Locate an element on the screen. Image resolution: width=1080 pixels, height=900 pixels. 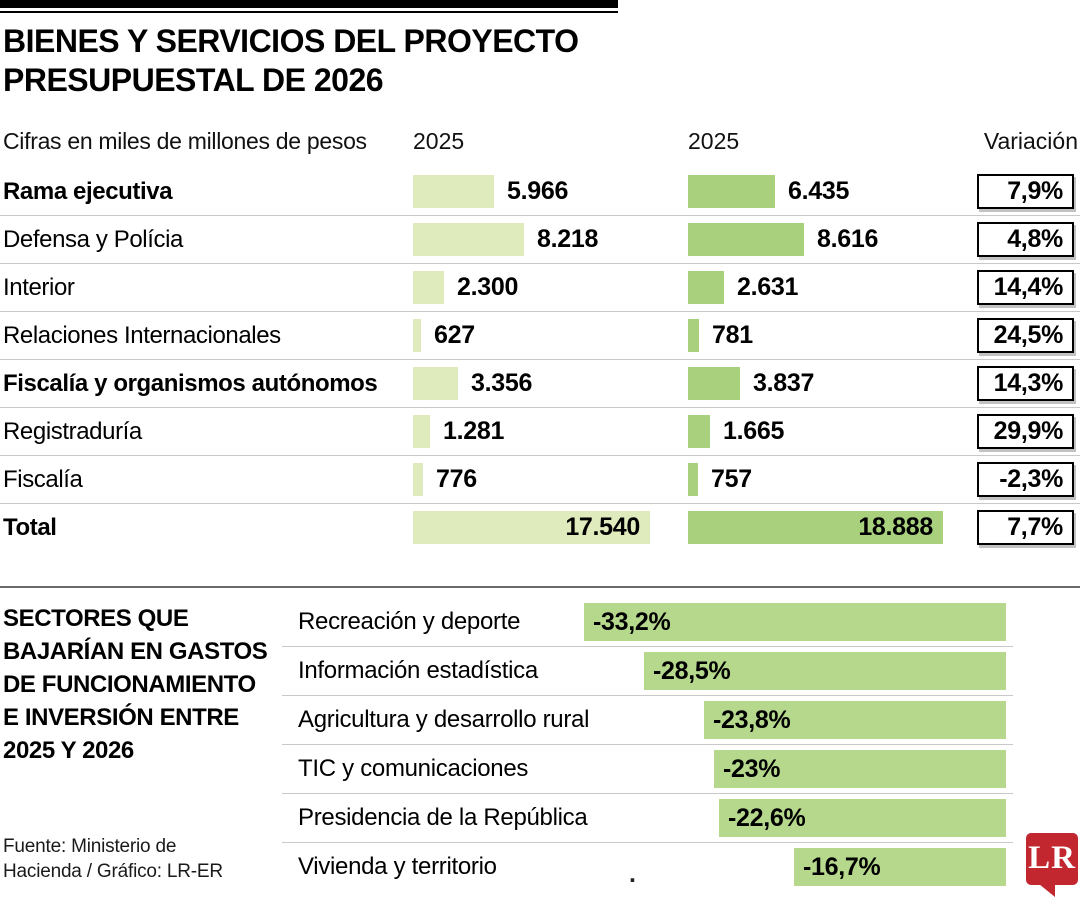
variation-box: 14,3% is located at coordinates (1025, 383).